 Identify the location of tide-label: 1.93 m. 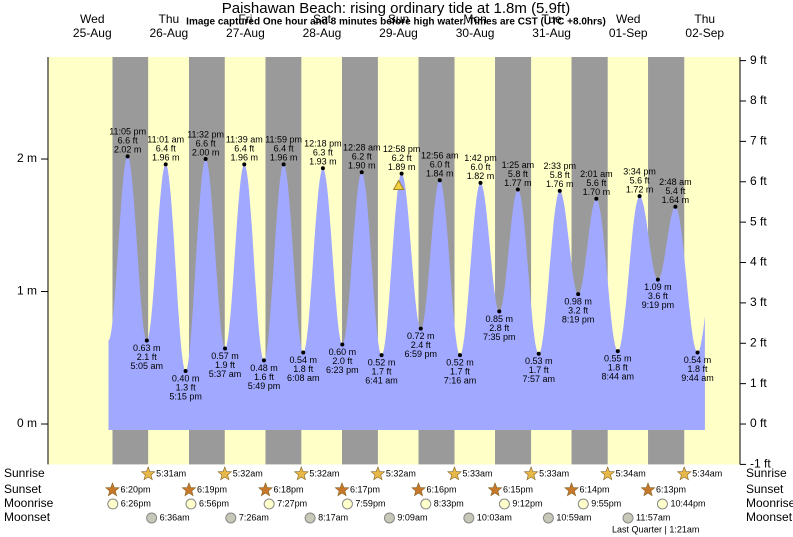
(323, 162).